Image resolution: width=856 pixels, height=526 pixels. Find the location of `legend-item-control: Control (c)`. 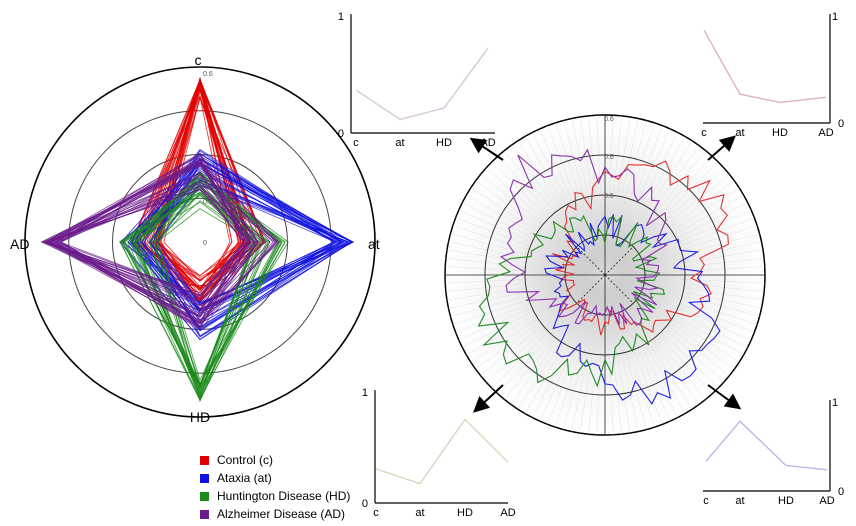

legend-item-control: Control (c) is located at coordinates (275, 460).